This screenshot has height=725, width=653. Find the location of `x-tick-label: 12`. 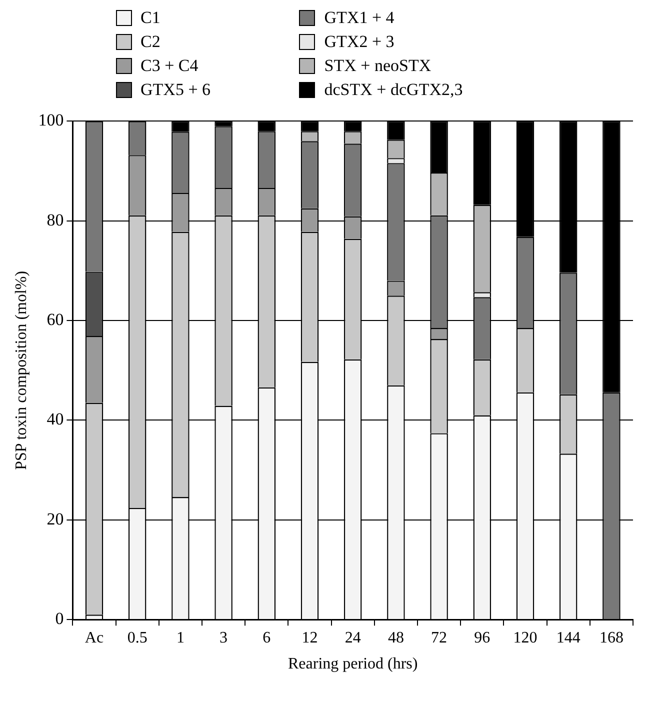

x-tick-label: 12 is located at coordinates (310, 637).